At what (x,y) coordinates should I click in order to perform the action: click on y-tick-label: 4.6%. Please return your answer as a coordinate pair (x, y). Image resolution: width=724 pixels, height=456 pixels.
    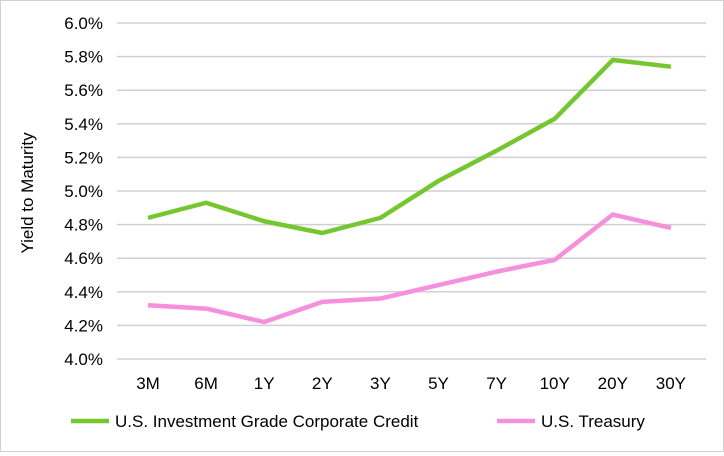
    Looking at the image, I should click on (83, 258).